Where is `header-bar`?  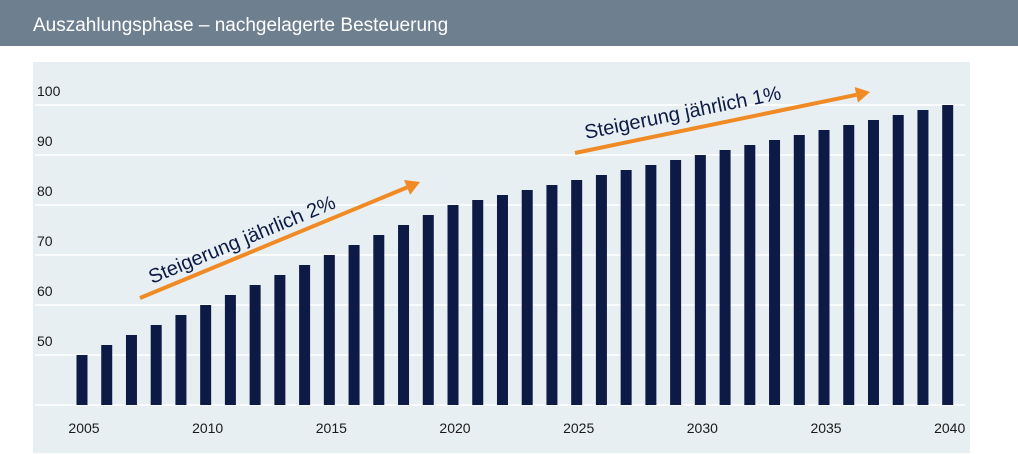 header-bar is located at coordinates (509, 23).